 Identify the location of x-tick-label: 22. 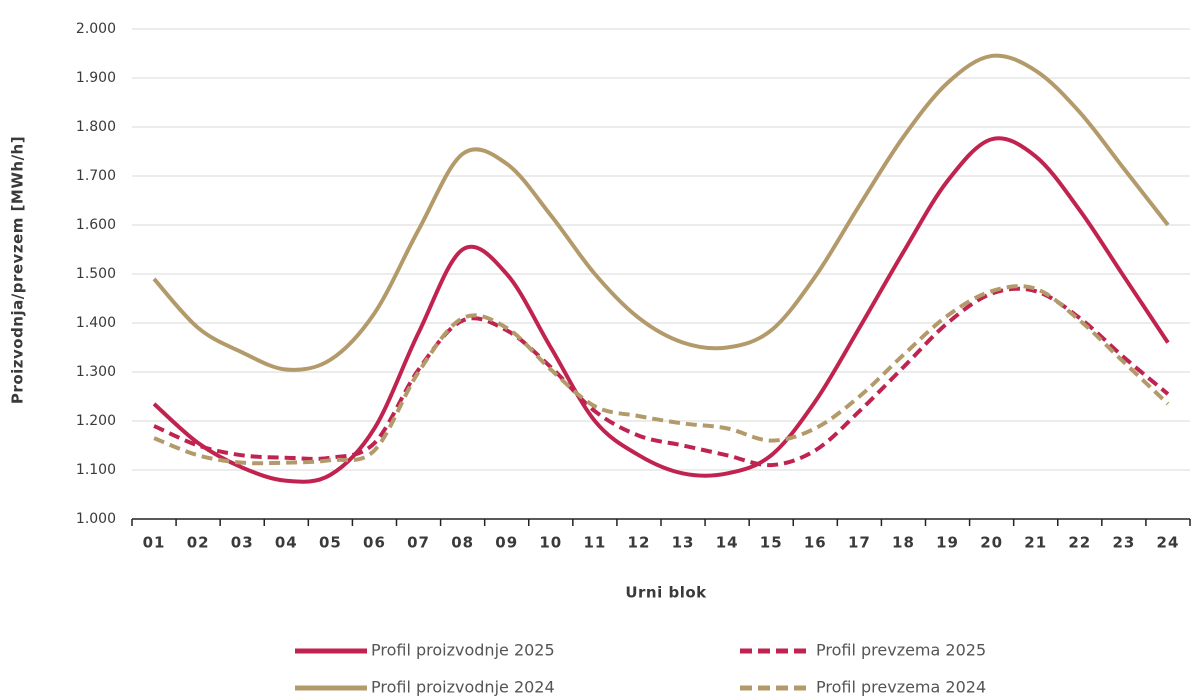
(1079, 543).